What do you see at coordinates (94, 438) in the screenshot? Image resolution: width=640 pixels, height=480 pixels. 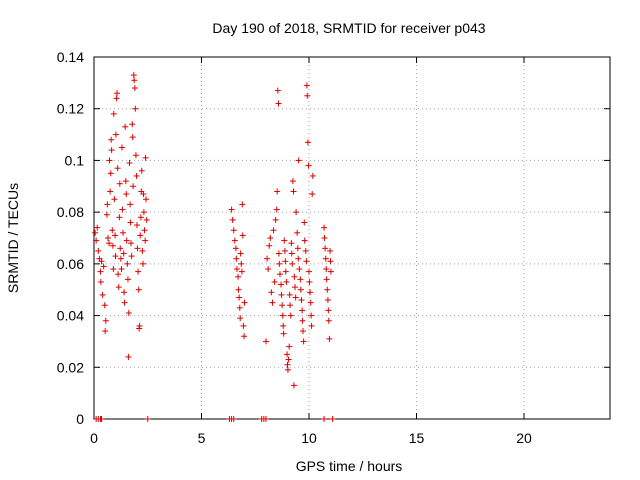 I see `x-tick-label: 0` at bounding box center [94, 438].